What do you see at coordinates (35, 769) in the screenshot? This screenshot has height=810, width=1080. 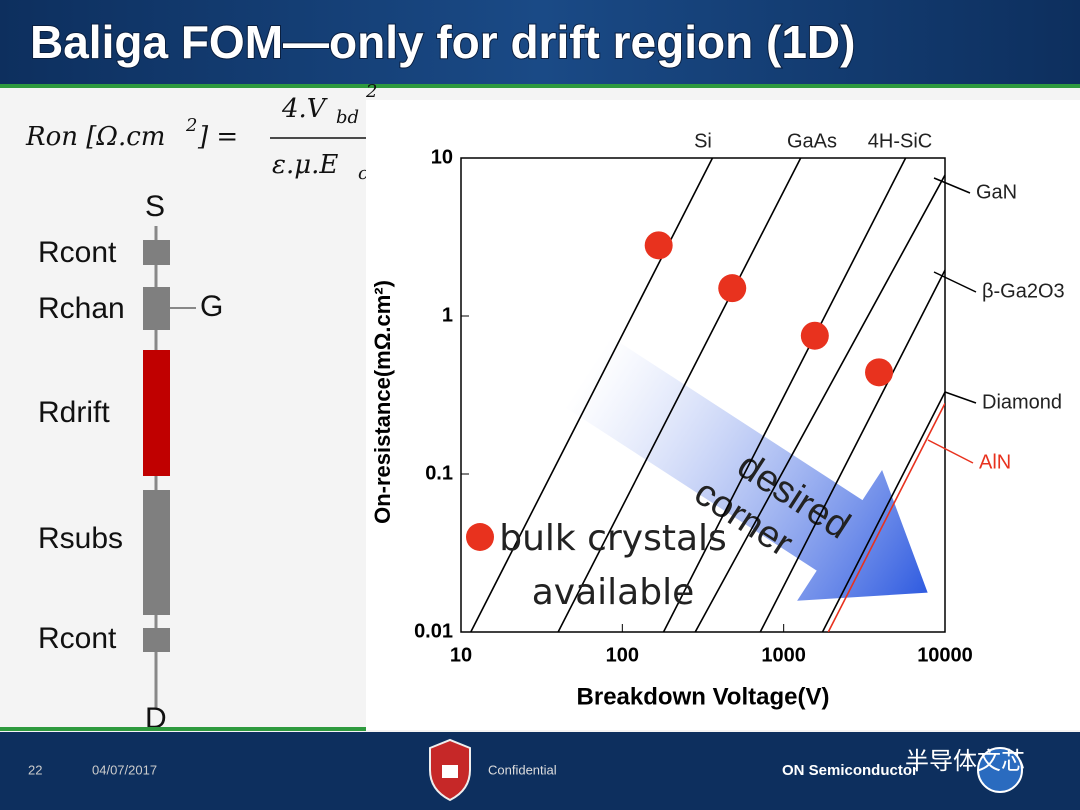 I see `page-number: 22` at bounding box center [35, 769].